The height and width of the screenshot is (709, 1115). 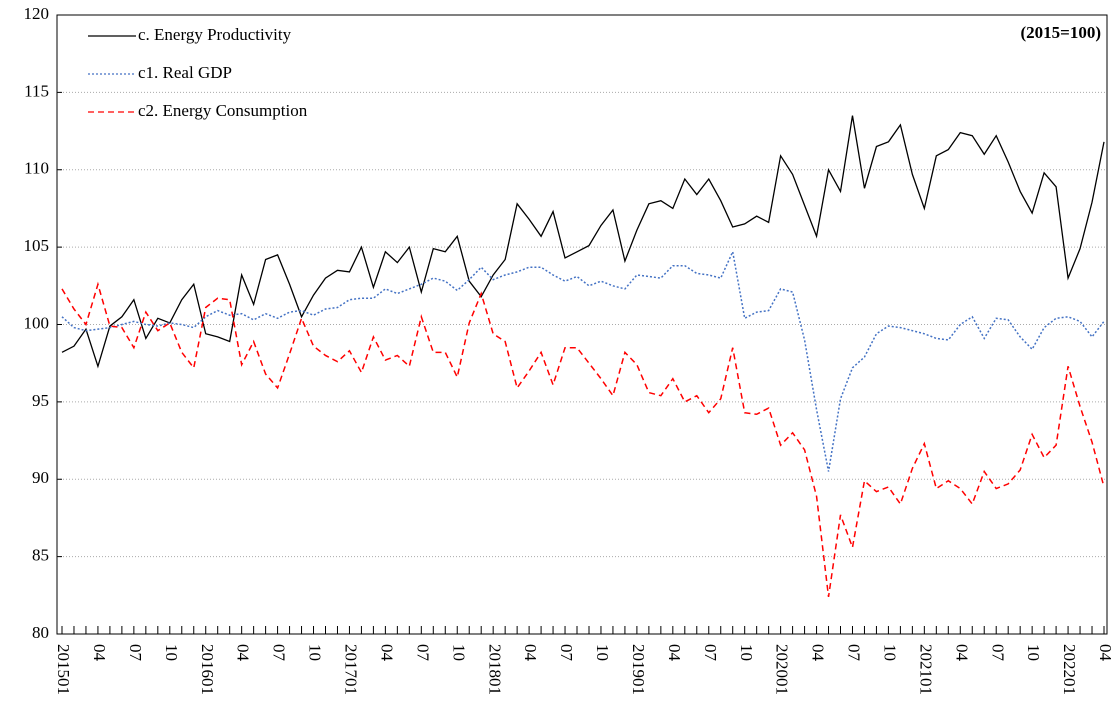 What do you see at coordinates (207, 669) in the screenshot?
I see `x-tick-label: 201601` at bounding box center [207, 669].